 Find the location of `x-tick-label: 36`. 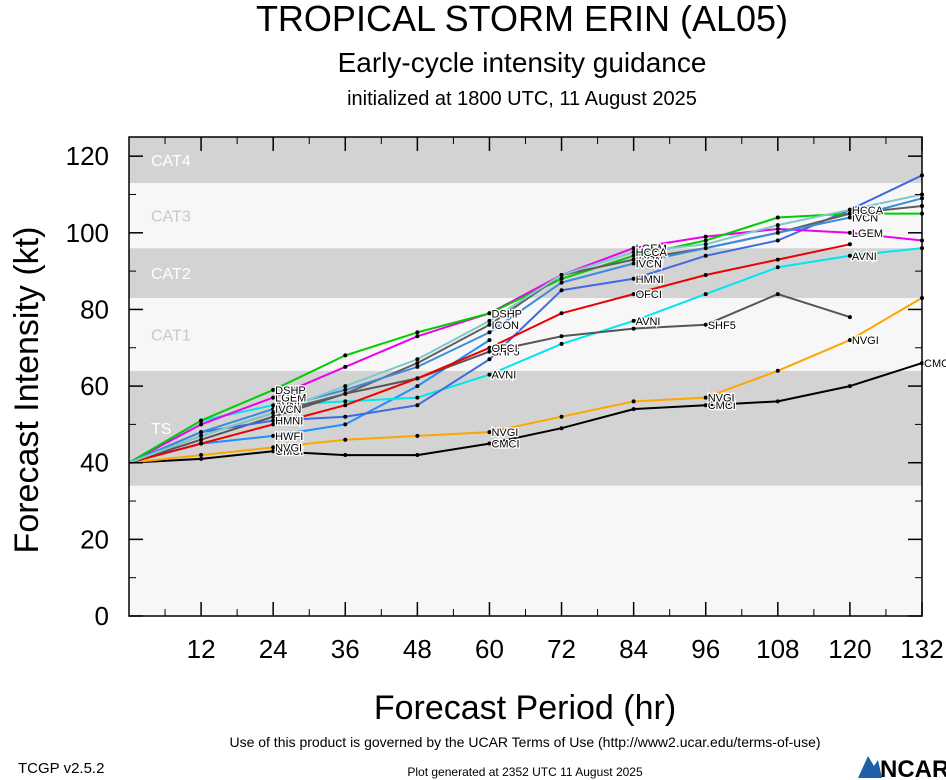

x-tick-label: 36 is located at coordinates (345, 649).